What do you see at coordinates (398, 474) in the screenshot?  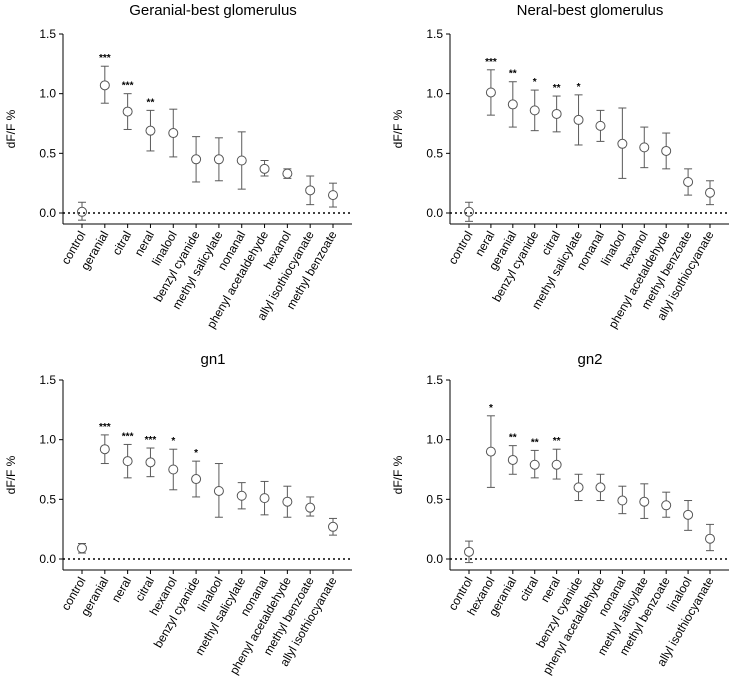 I see `chart-4-y-axis-label: dF/F %` at bounding box center [398, 474].